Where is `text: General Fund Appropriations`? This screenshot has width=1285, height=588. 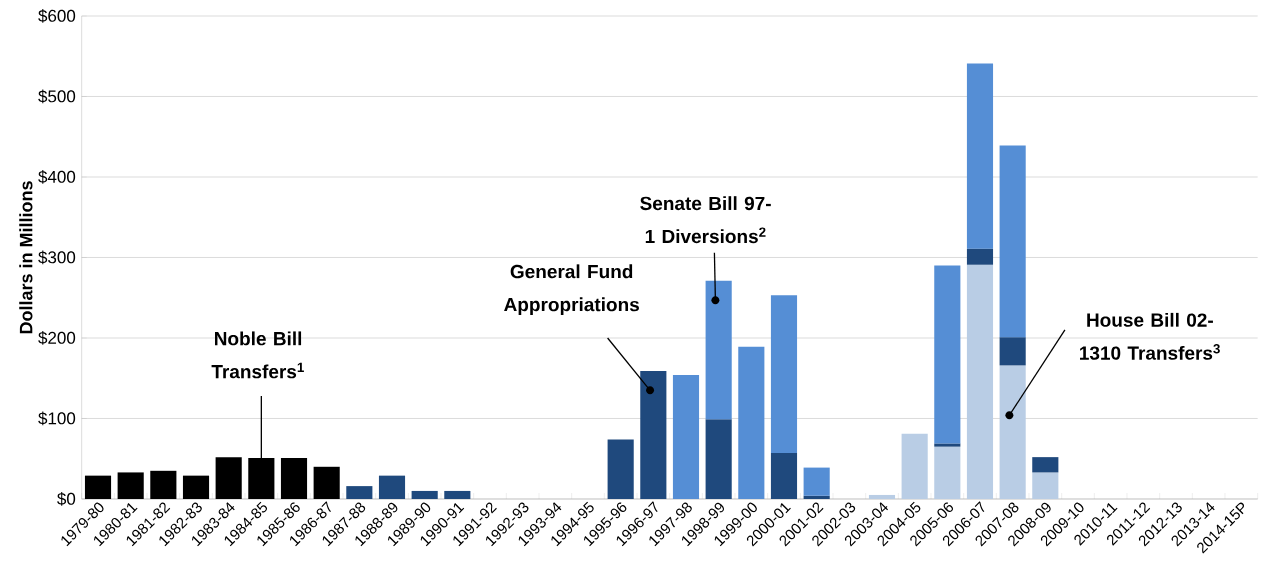
text: General Fund Appropriations is located at coordinates (571, 290).